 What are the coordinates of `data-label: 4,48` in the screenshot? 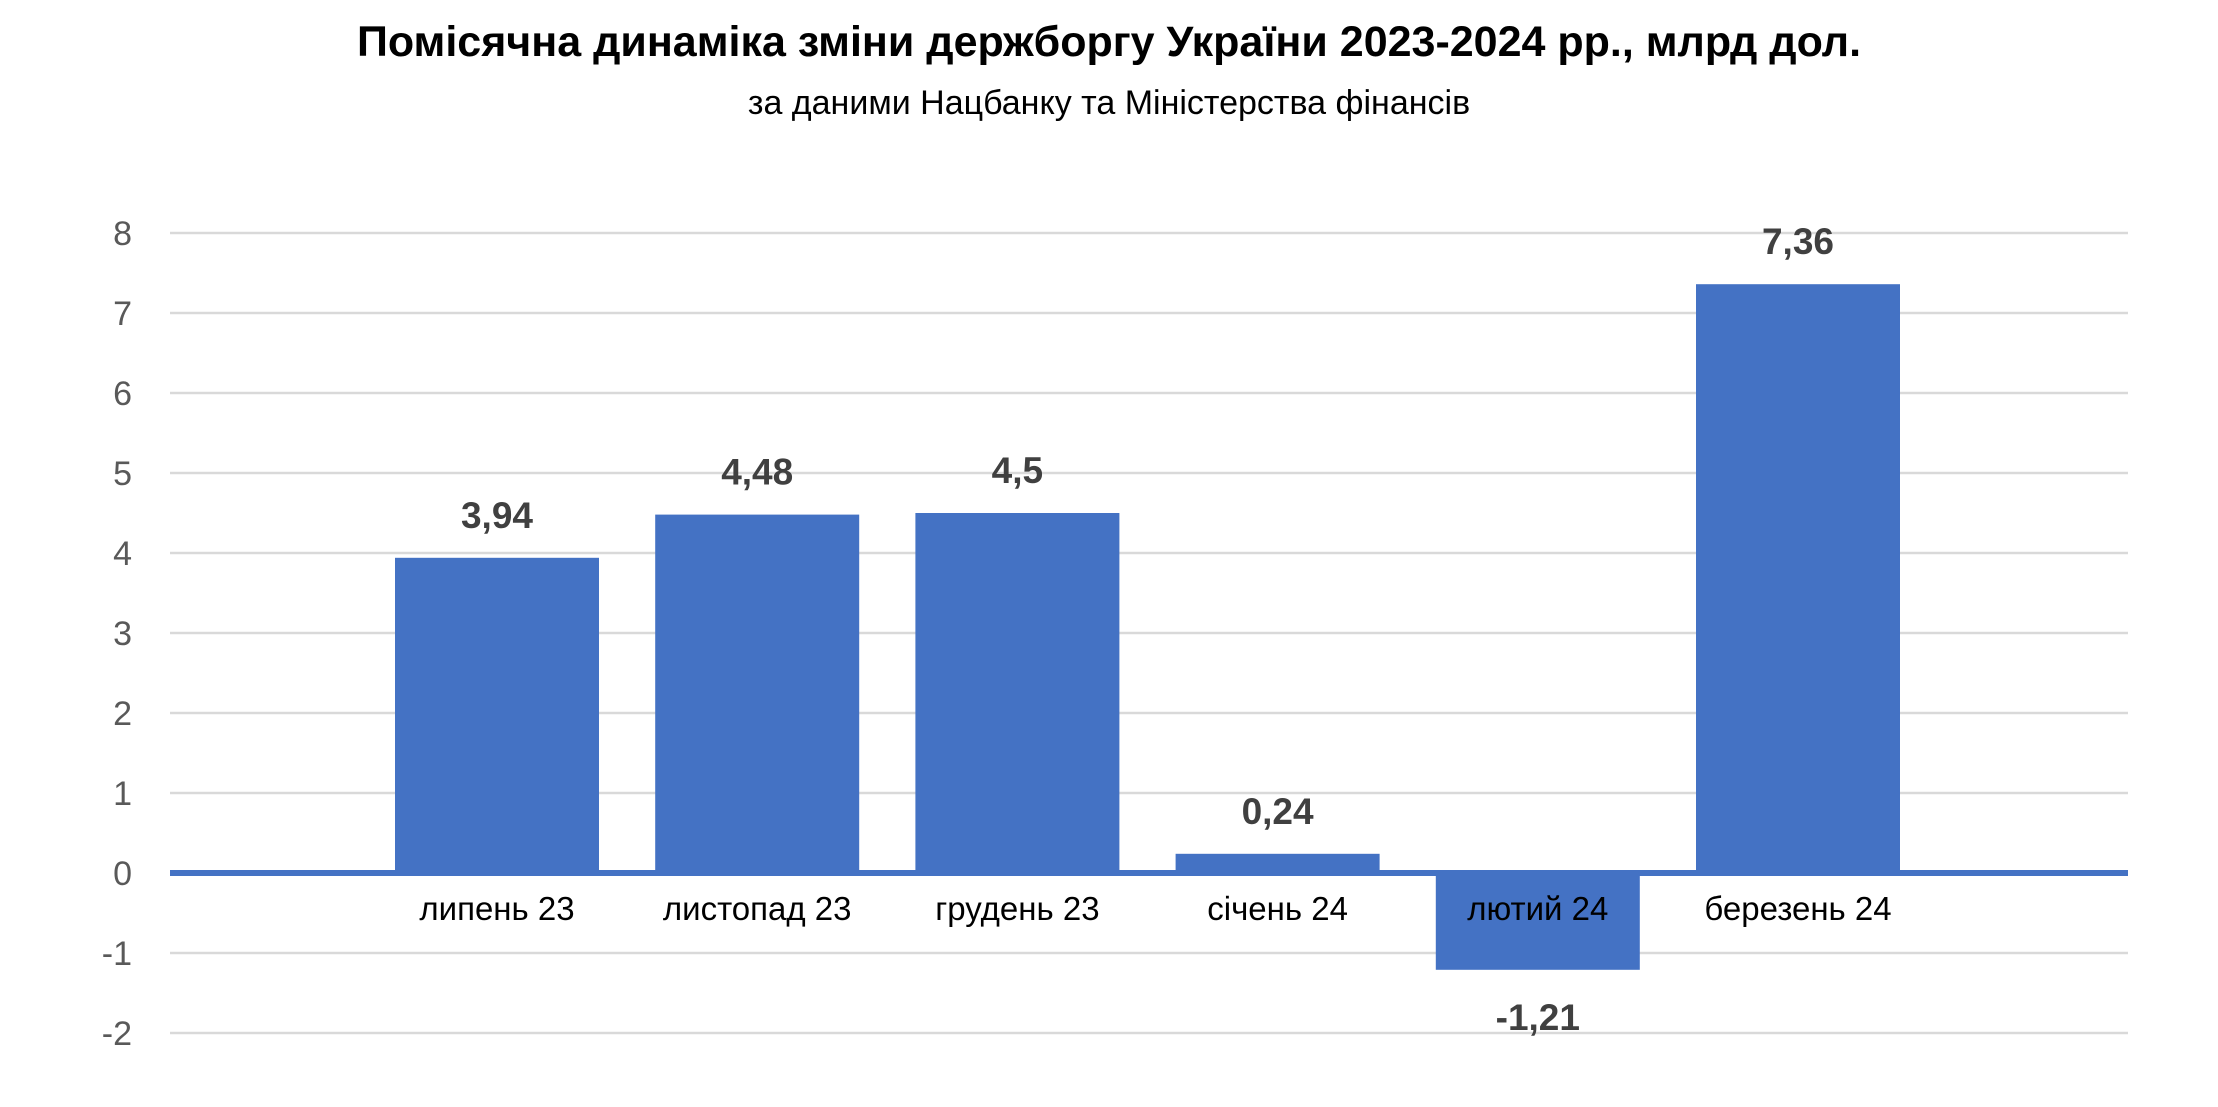 It's located at (757, 472).